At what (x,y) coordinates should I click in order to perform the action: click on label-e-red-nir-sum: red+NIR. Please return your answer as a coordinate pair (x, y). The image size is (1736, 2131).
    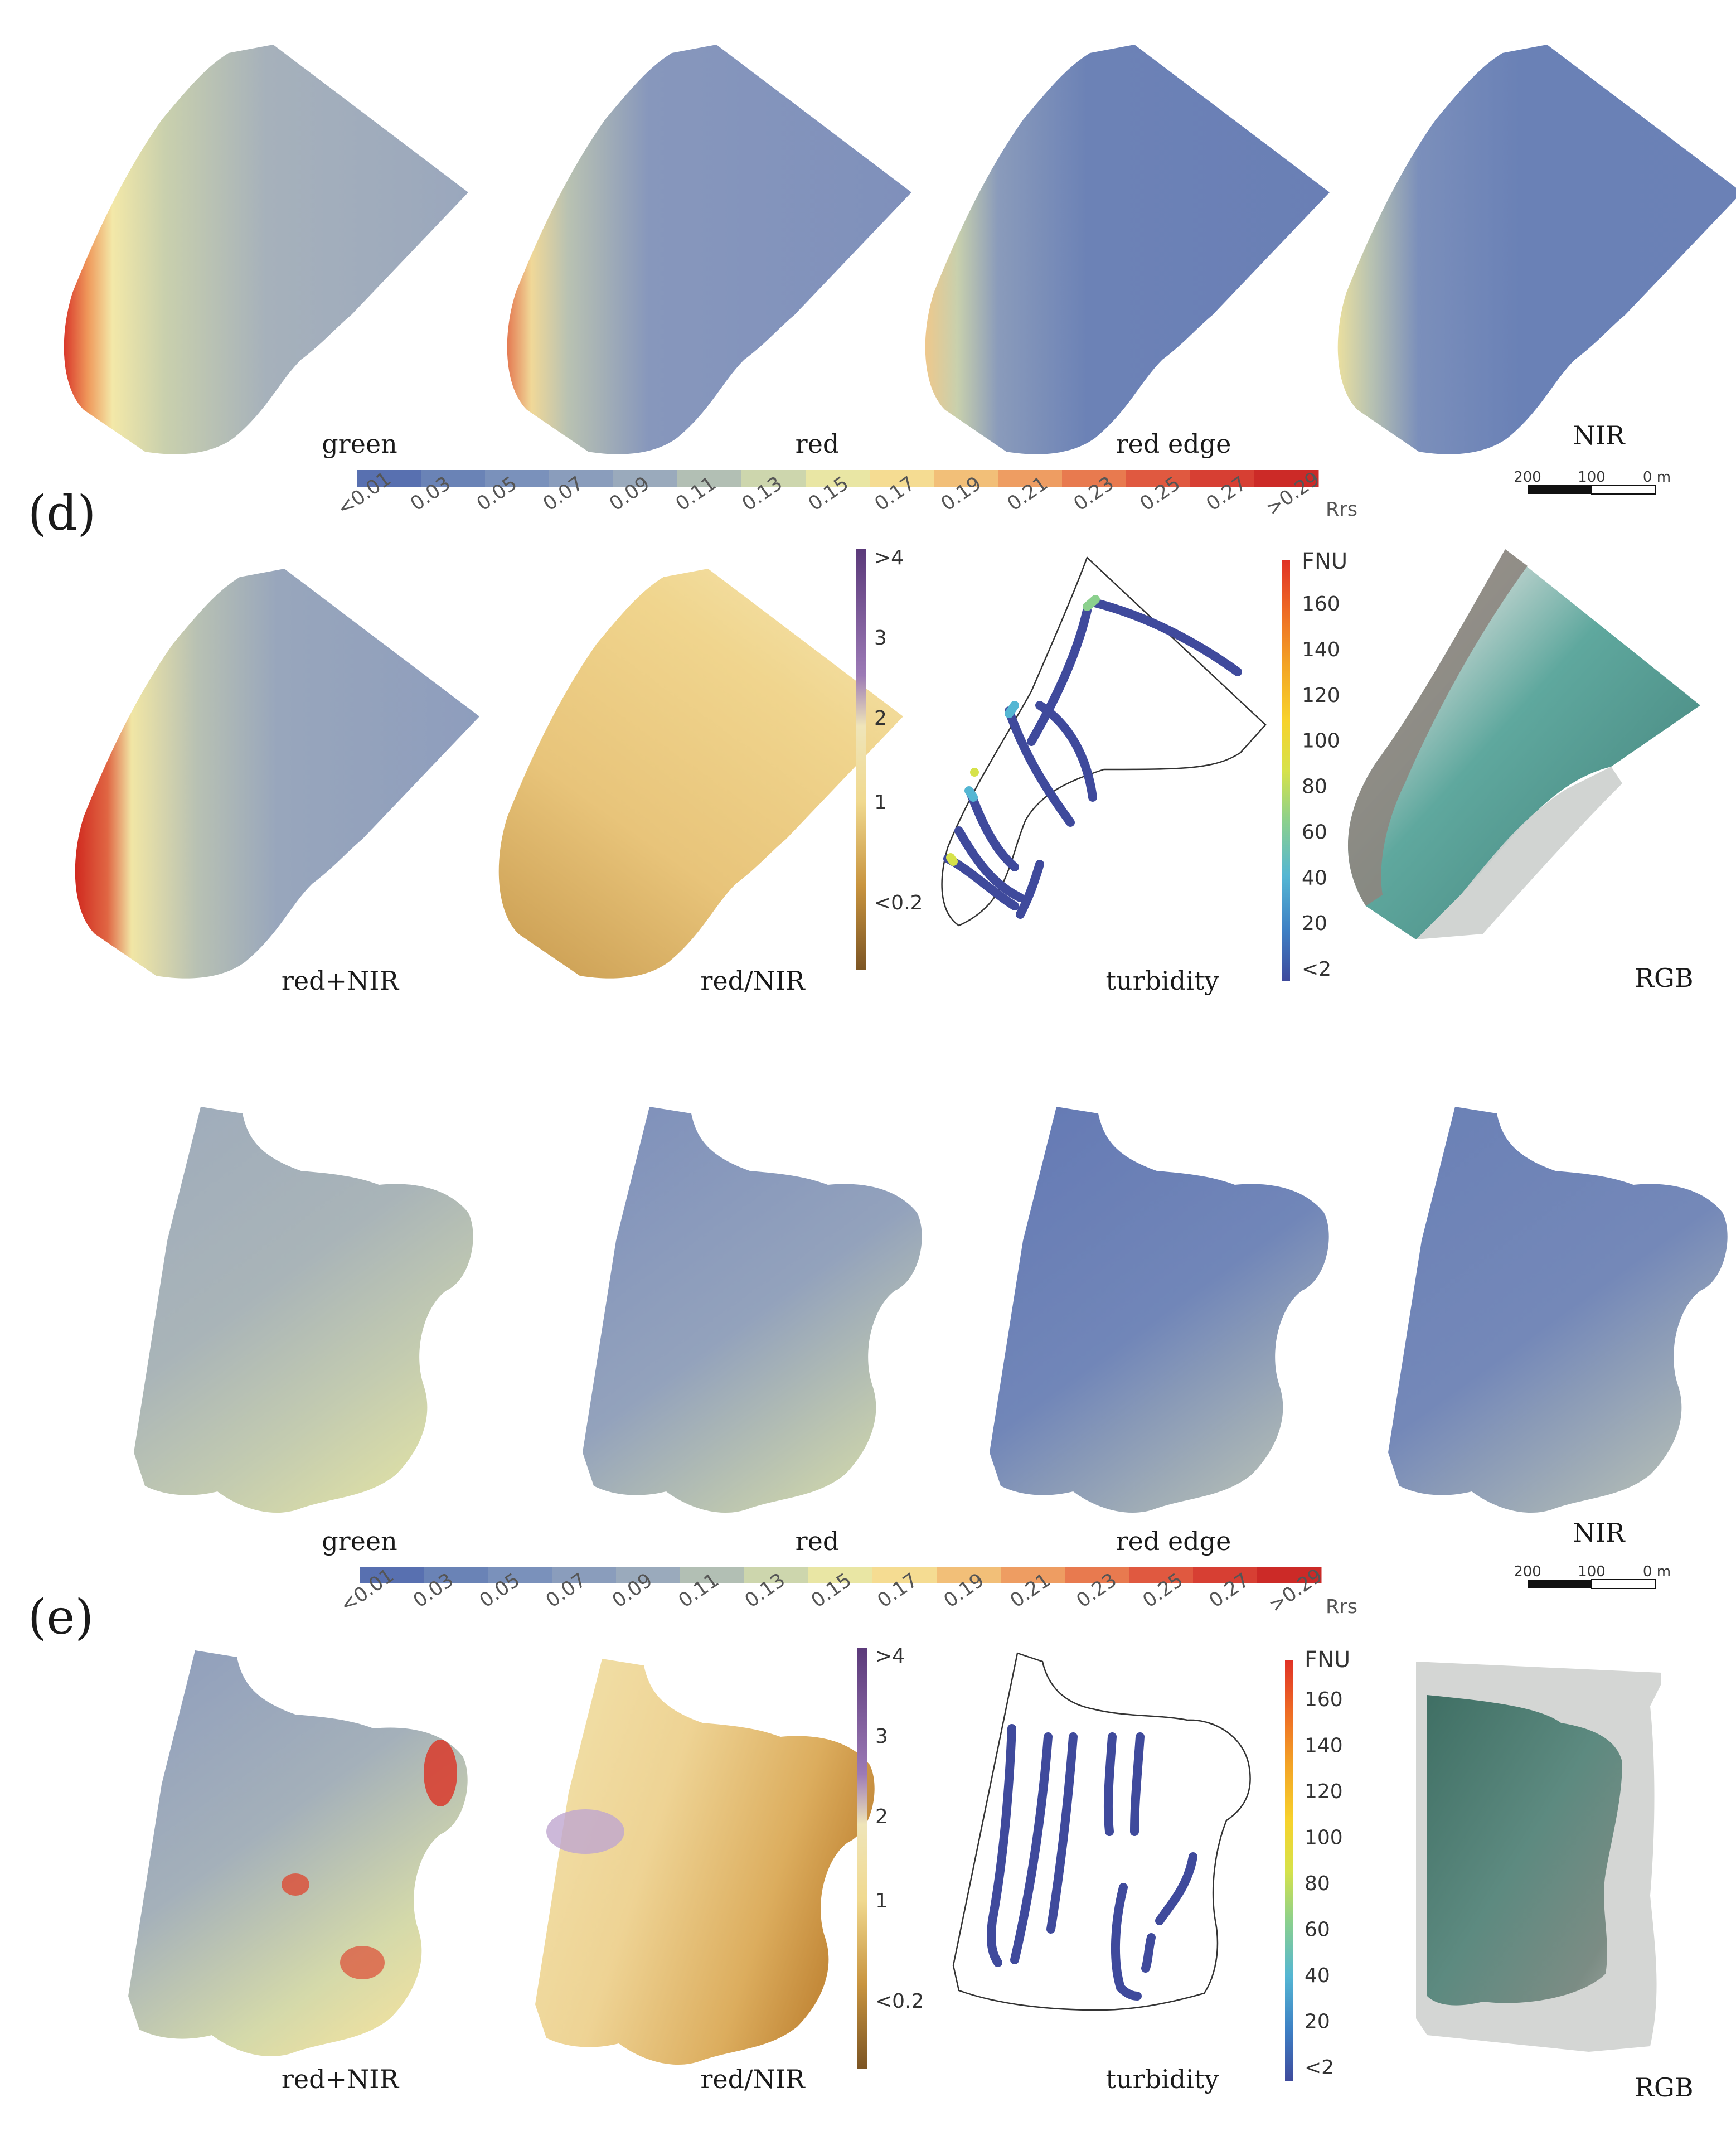
    Looking at the image, I should click on (341, 2079).